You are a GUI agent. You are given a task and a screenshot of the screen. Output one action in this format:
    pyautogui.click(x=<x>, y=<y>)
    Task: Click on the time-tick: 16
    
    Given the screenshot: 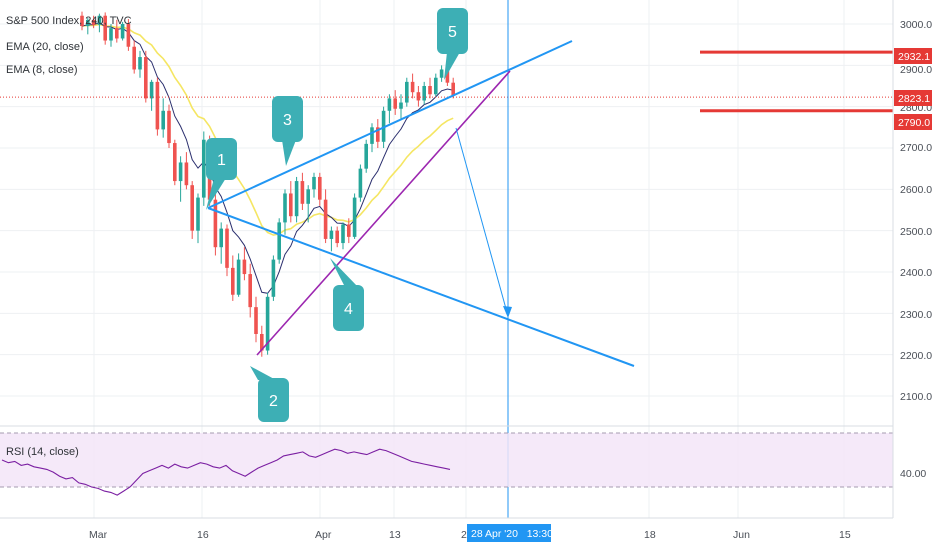 What is the action you would take?
    pyautogui.click(x=203, y=535)
    